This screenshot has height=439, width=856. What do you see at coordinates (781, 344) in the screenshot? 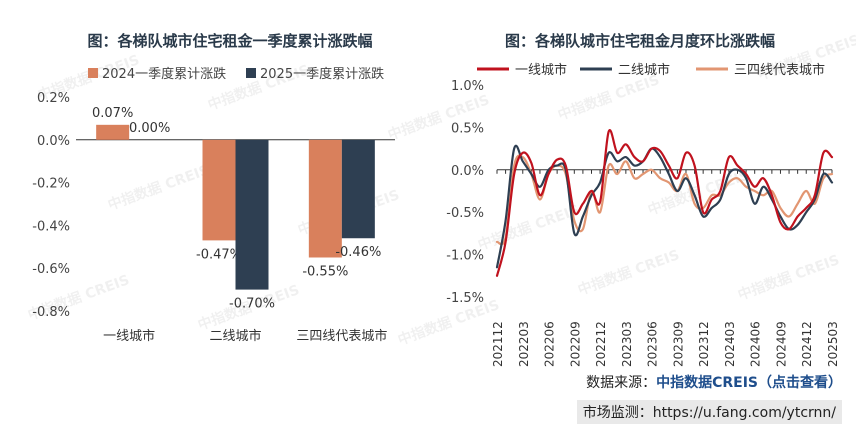
I see `x-tick-label: 202409` at bounding box center [781, 344].